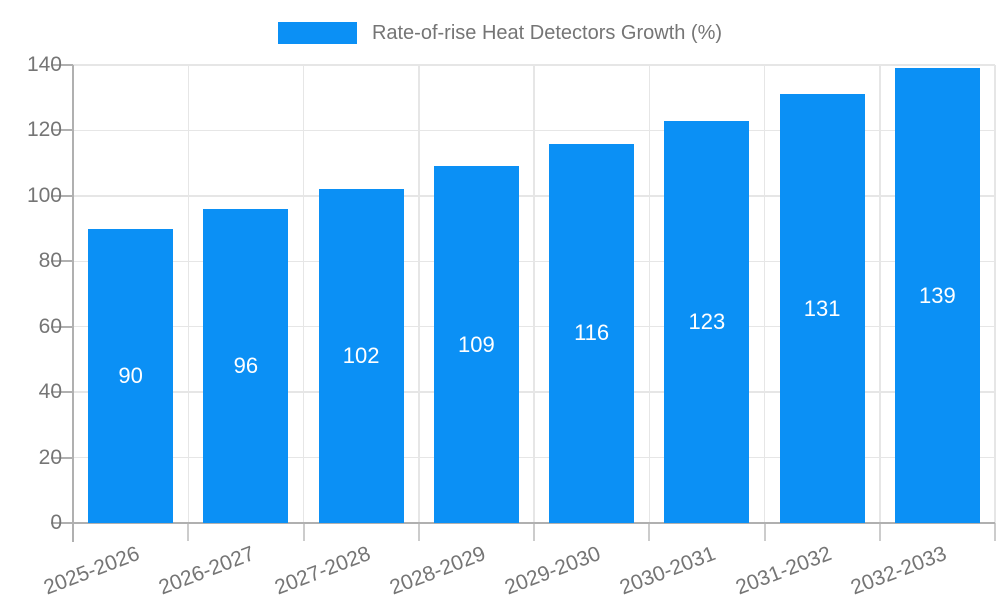 The height and width of the screenshot is (600, 1000). I want to click on x-tick-label: 2028-2029, so click(437, 571).